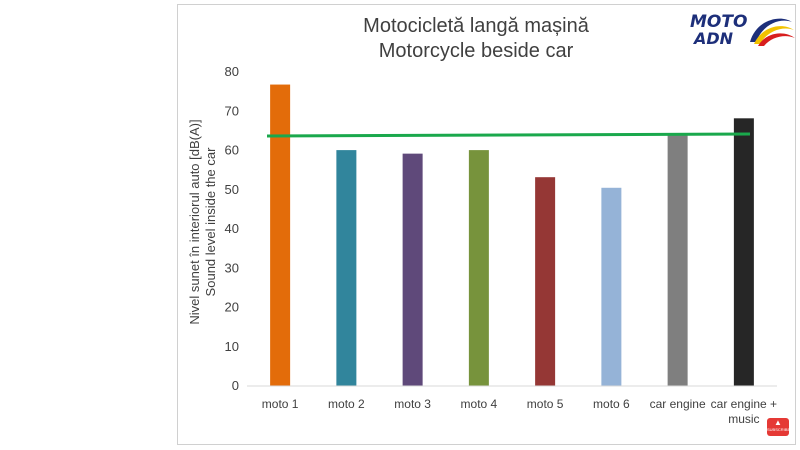 This screenshot has width=800, height=450. What do you see at coordinates (476, 51) in the screenshot?
I see `chart-title-line-2: Motorcycle beside car` at bounding box center [476, 51].